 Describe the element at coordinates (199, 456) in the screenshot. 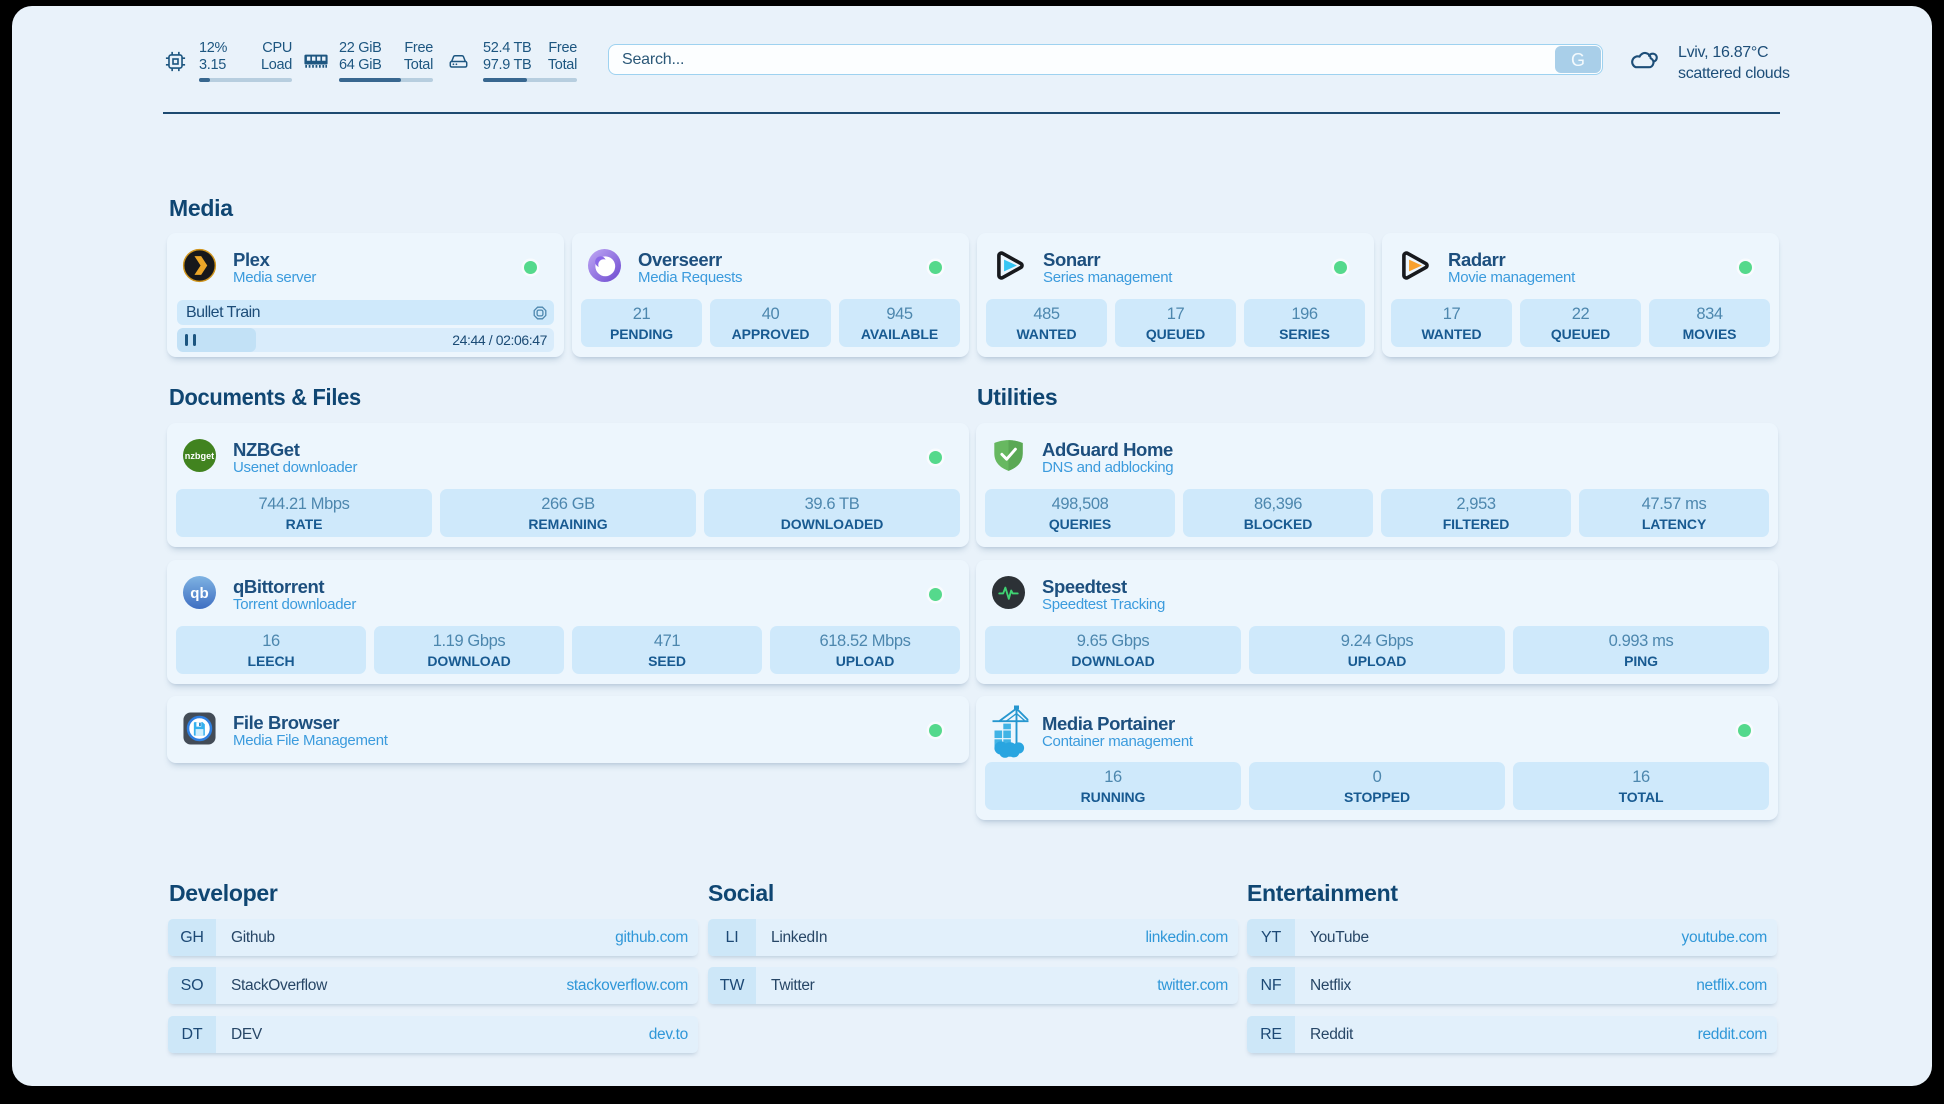

I see `svg-text: nzbget` at that location.